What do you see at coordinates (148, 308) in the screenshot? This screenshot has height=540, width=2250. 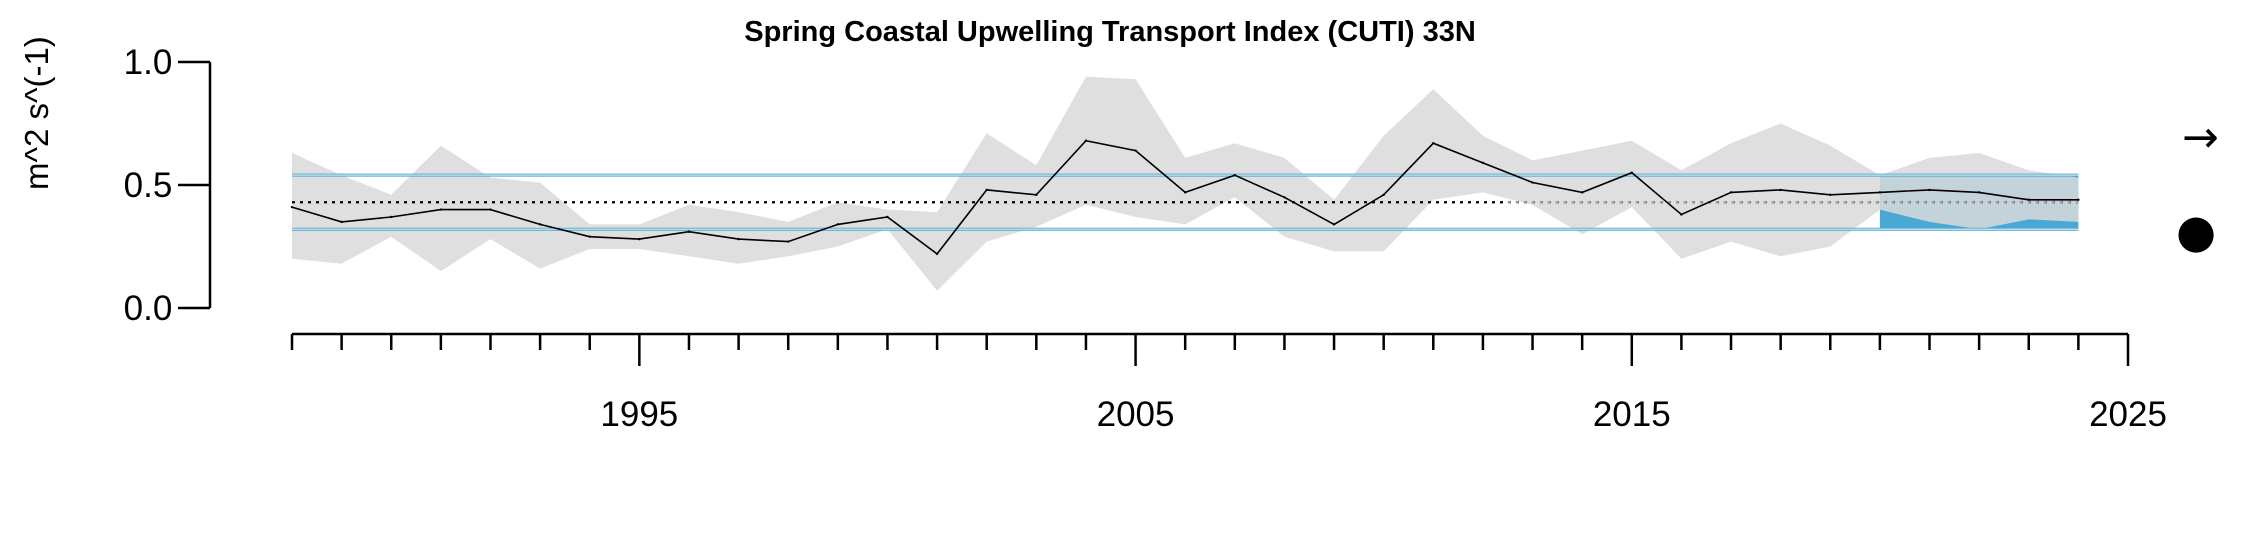 I see `y-tick-label: 0.0` at bounding box center [148, 308].